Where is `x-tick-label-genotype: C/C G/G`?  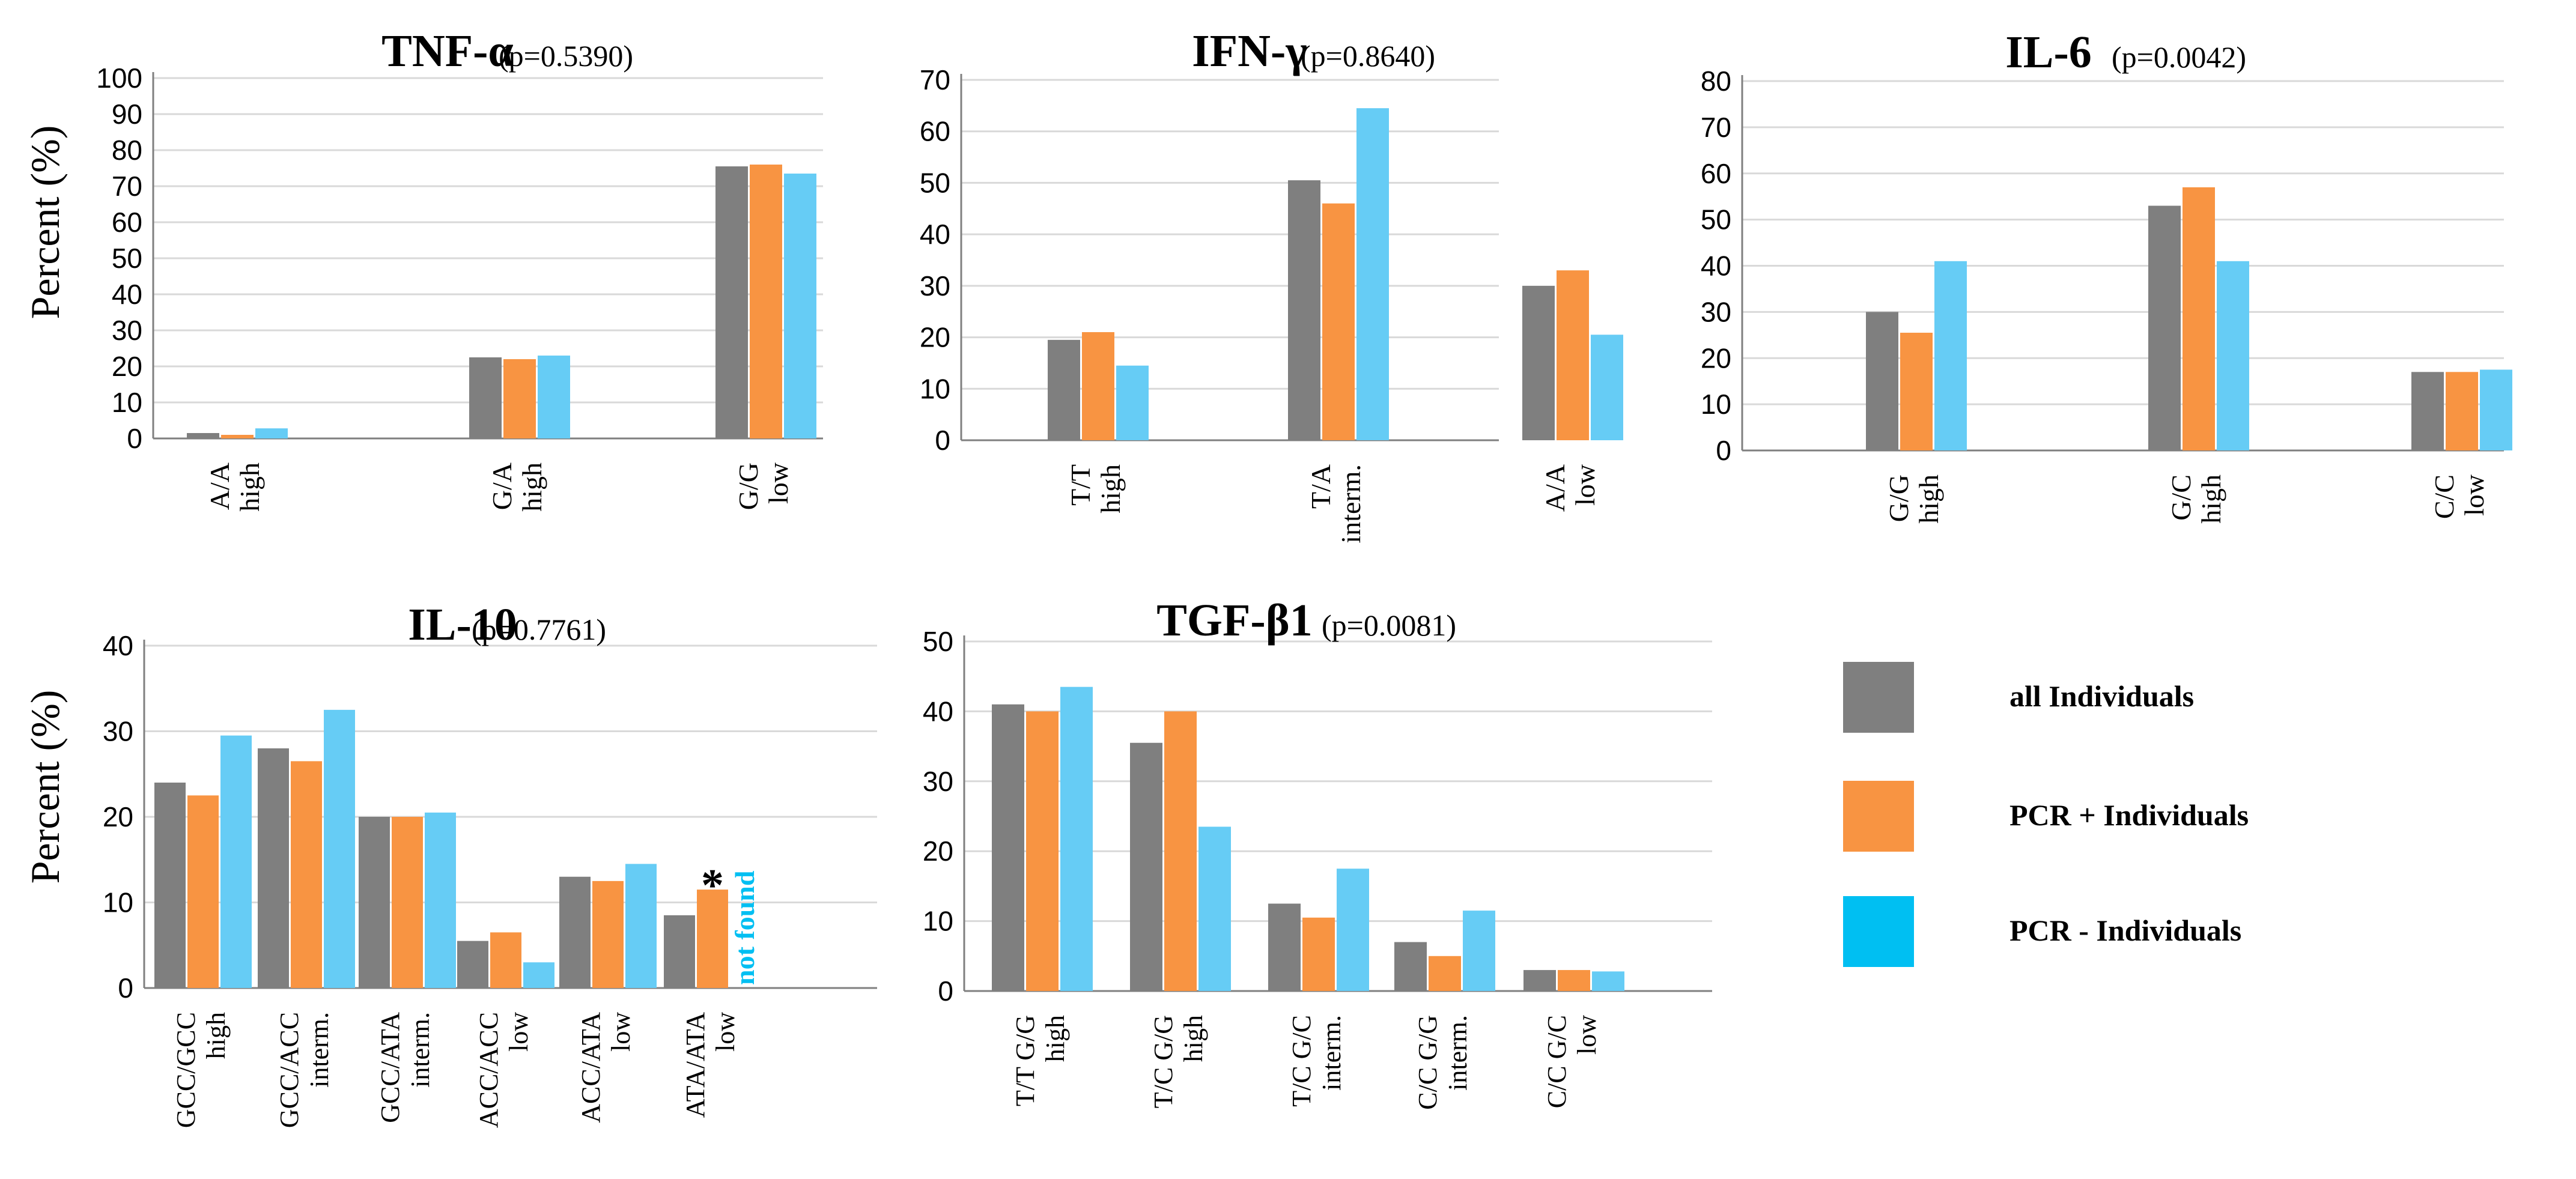 x-tick-label-genotype: C/C G/G is located at coordinates (1427, 1062).